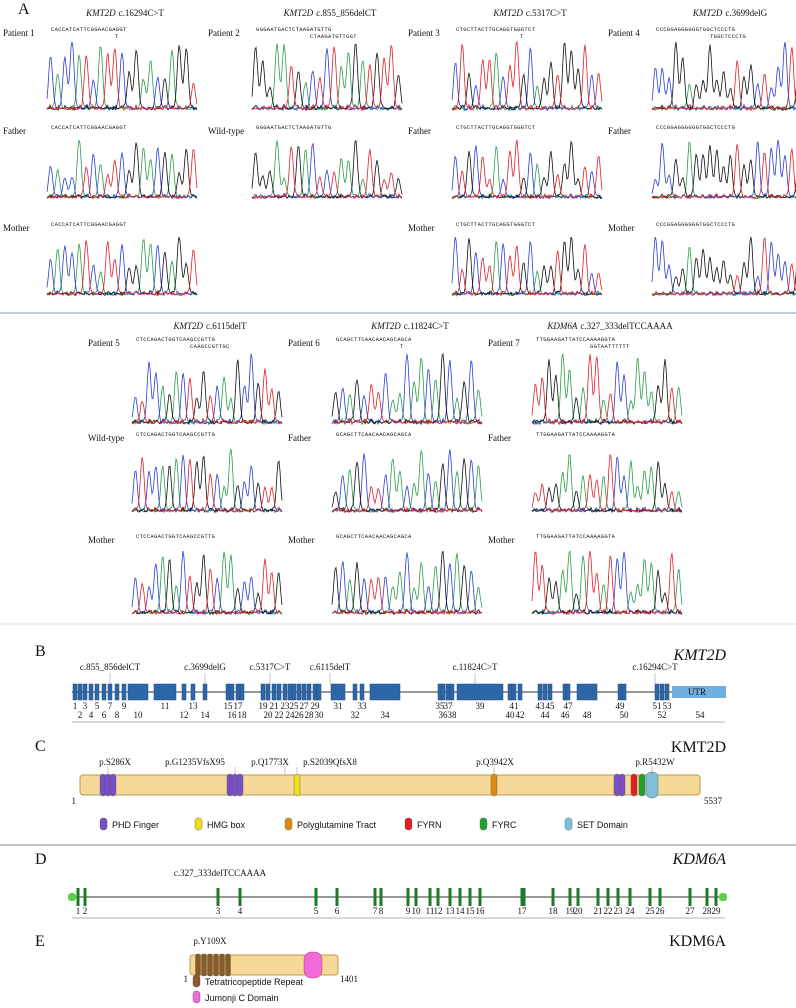  What do you see at coordinates (165, 706) in the screenshot?
I see `exon-number: 11` at bounding box center [165, 706].